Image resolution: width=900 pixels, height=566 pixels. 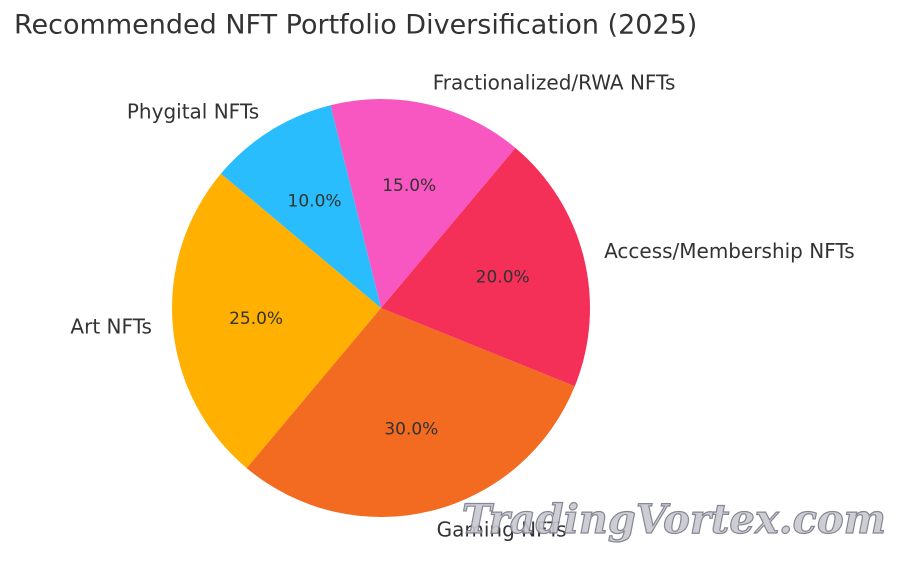 I want to click on value-label: 15.0%, so click(x=409, y=186).